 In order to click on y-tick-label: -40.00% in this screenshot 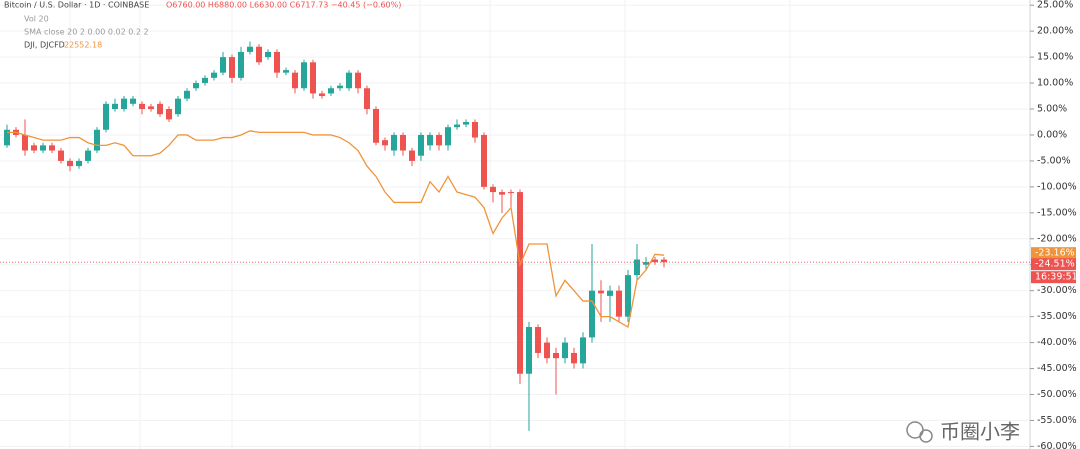, I will do `click(1057, 342)`.